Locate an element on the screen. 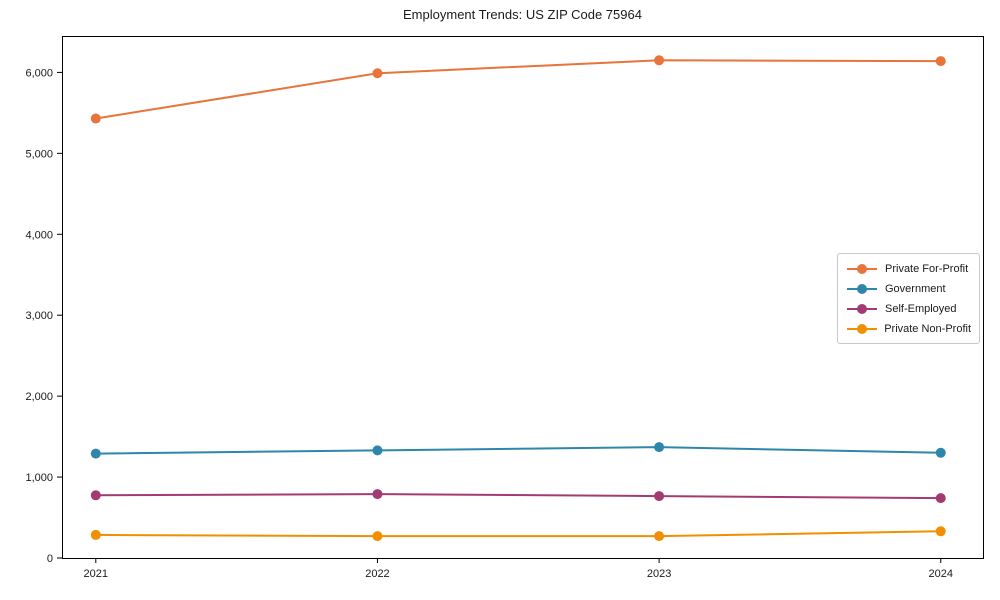 The height and width of the screenshot is (600, 1000). legend-item-private-non-profit: Private Non-Profit is located at coordinates (908, 328).